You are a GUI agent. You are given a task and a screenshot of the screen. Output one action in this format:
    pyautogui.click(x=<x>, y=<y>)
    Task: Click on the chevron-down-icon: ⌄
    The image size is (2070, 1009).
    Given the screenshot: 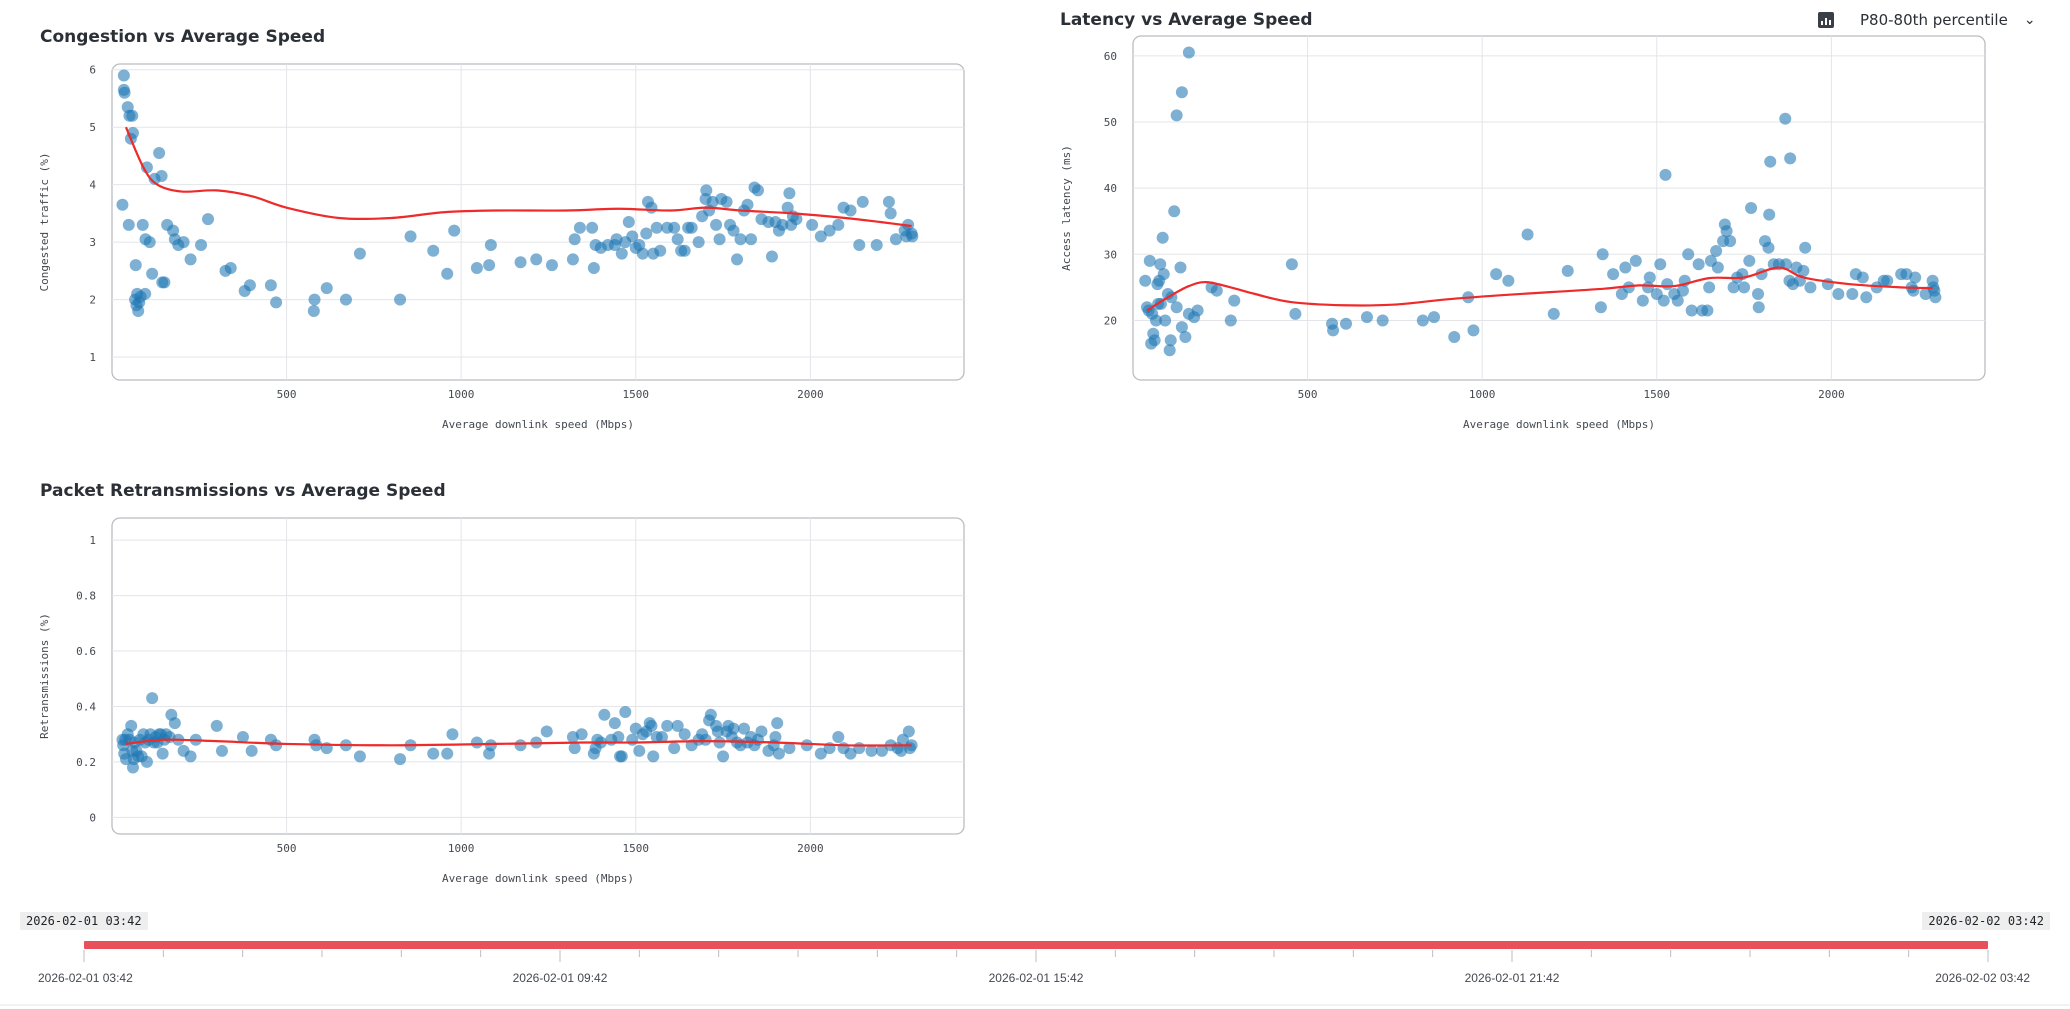 What is the action you would take?
    pyautogui.click(x=2029, y=20)
    